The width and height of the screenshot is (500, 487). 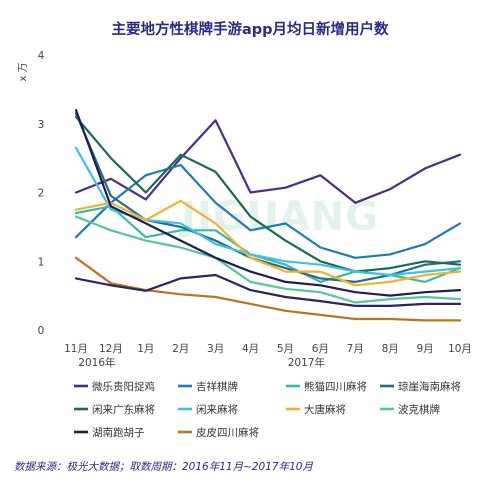 What do you see at coordinates (163, 467) in the screenshot?
I see `data-source-note: 数据来源：极光大数据；取数周期：2016年11月~2017年10月` at bounding box center [163, 467].